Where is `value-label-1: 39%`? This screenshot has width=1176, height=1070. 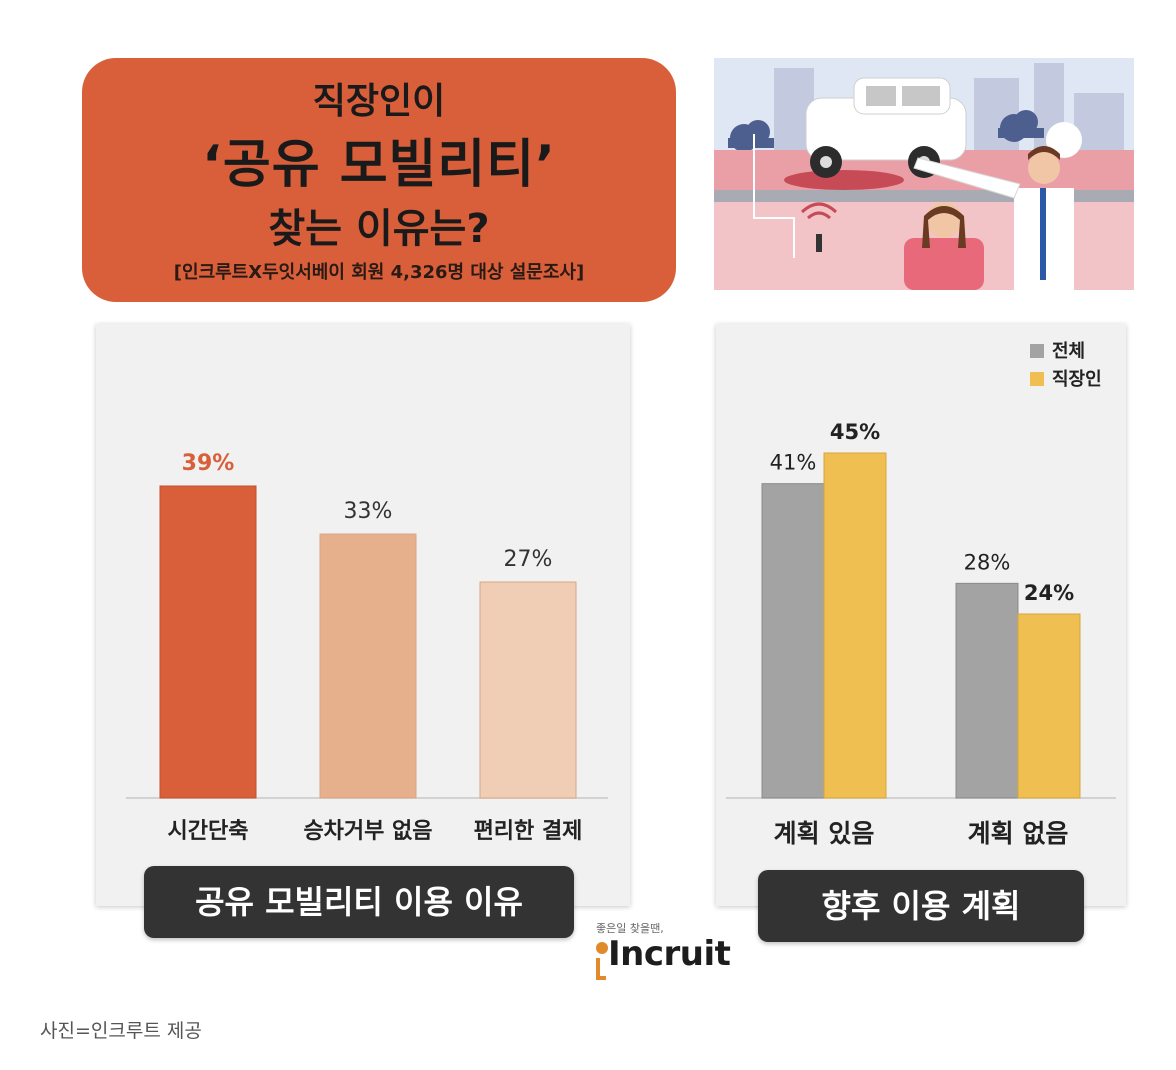 value-label-1: 39% is located at coordinates (208, 463).